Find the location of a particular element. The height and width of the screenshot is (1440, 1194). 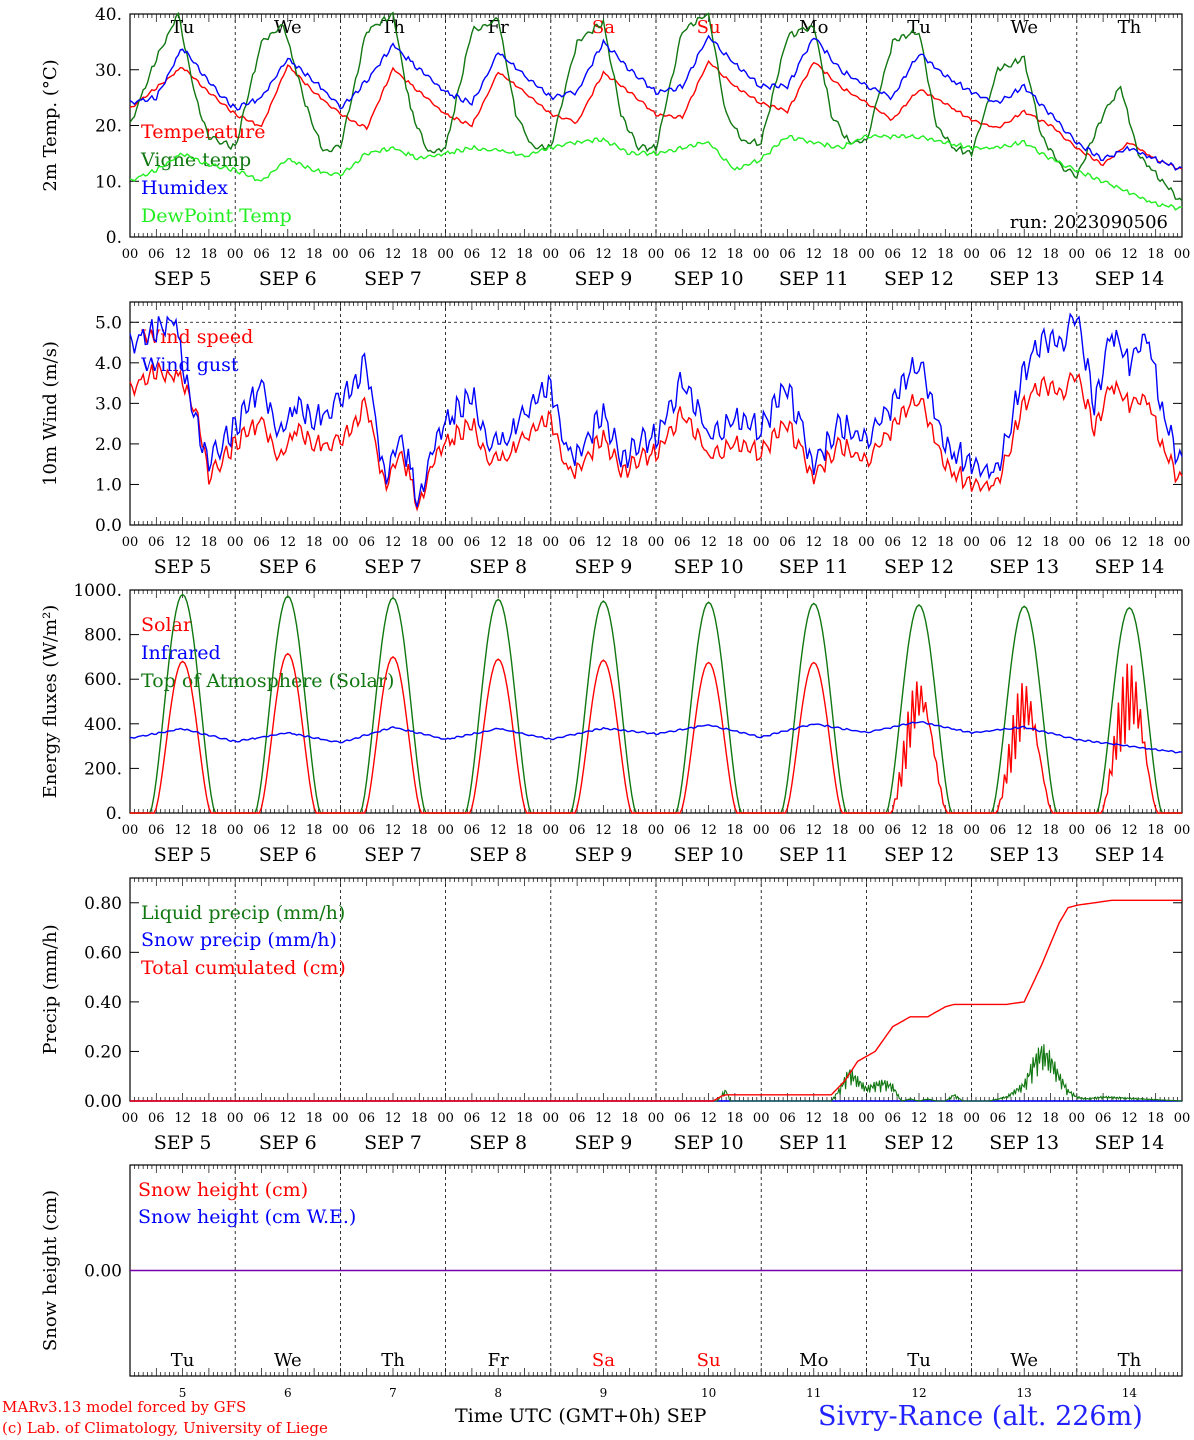

y-axis-title: Energy fluxes (W/m²) is located at coordinates (50, 702).